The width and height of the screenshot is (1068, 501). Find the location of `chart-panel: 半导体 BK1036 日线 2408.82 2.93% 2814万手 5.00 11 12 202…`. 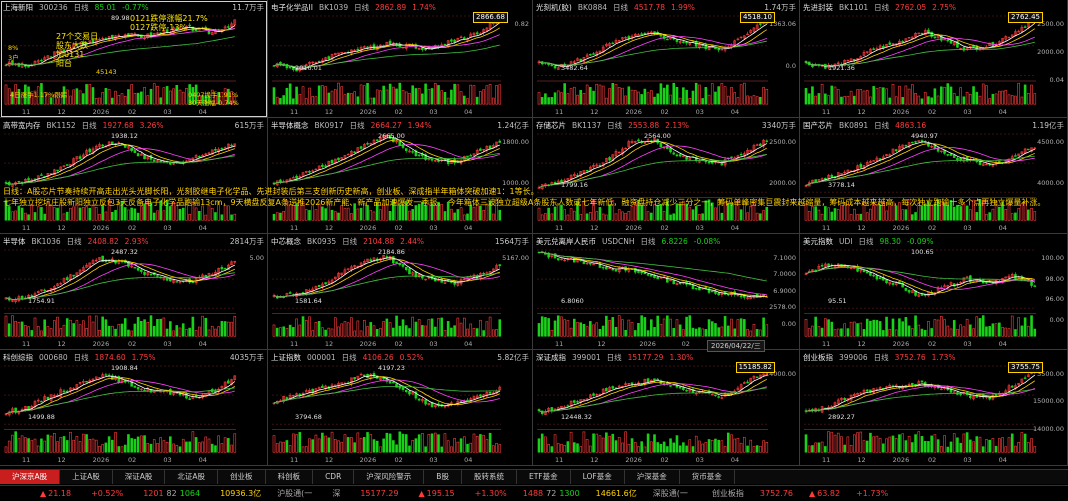

chart-panel: 半导体 BK1036 日线 2408.82 2.93% 2814万手 5.00 11 12 202… is located at coordinates (134, 292).